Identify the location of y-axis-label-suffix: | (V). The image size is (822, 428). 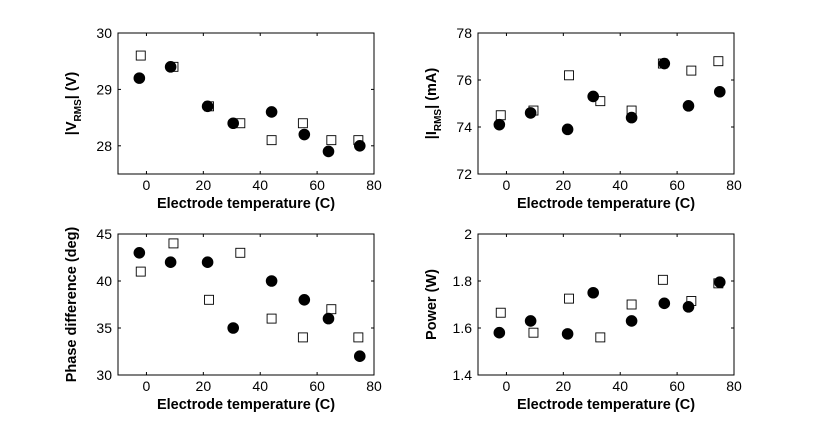
(72, 86).